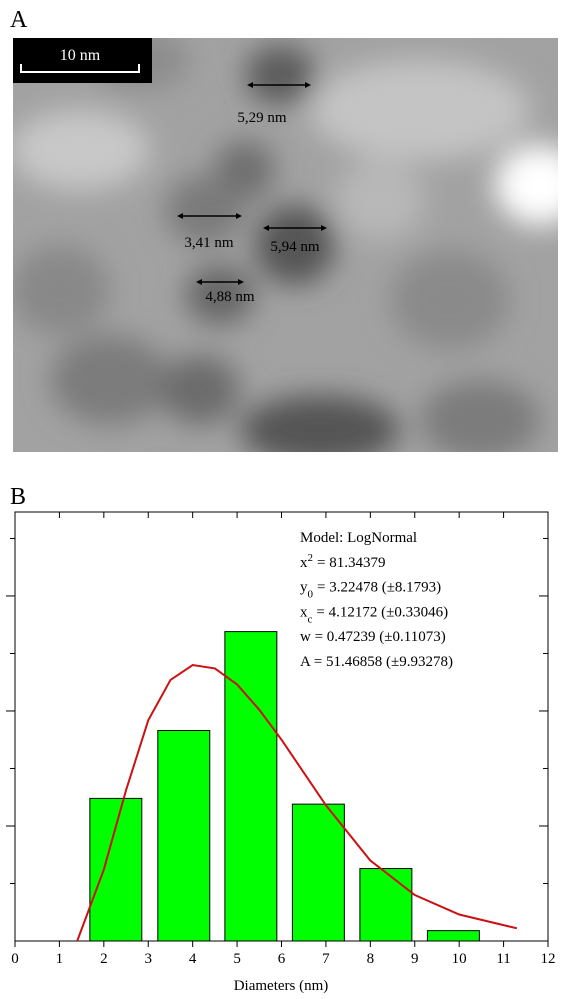 The image size is (568, 999). Describe the element at coordinates (371, 959) in the screenshot. I see `x-tick-label: 8` at that location.